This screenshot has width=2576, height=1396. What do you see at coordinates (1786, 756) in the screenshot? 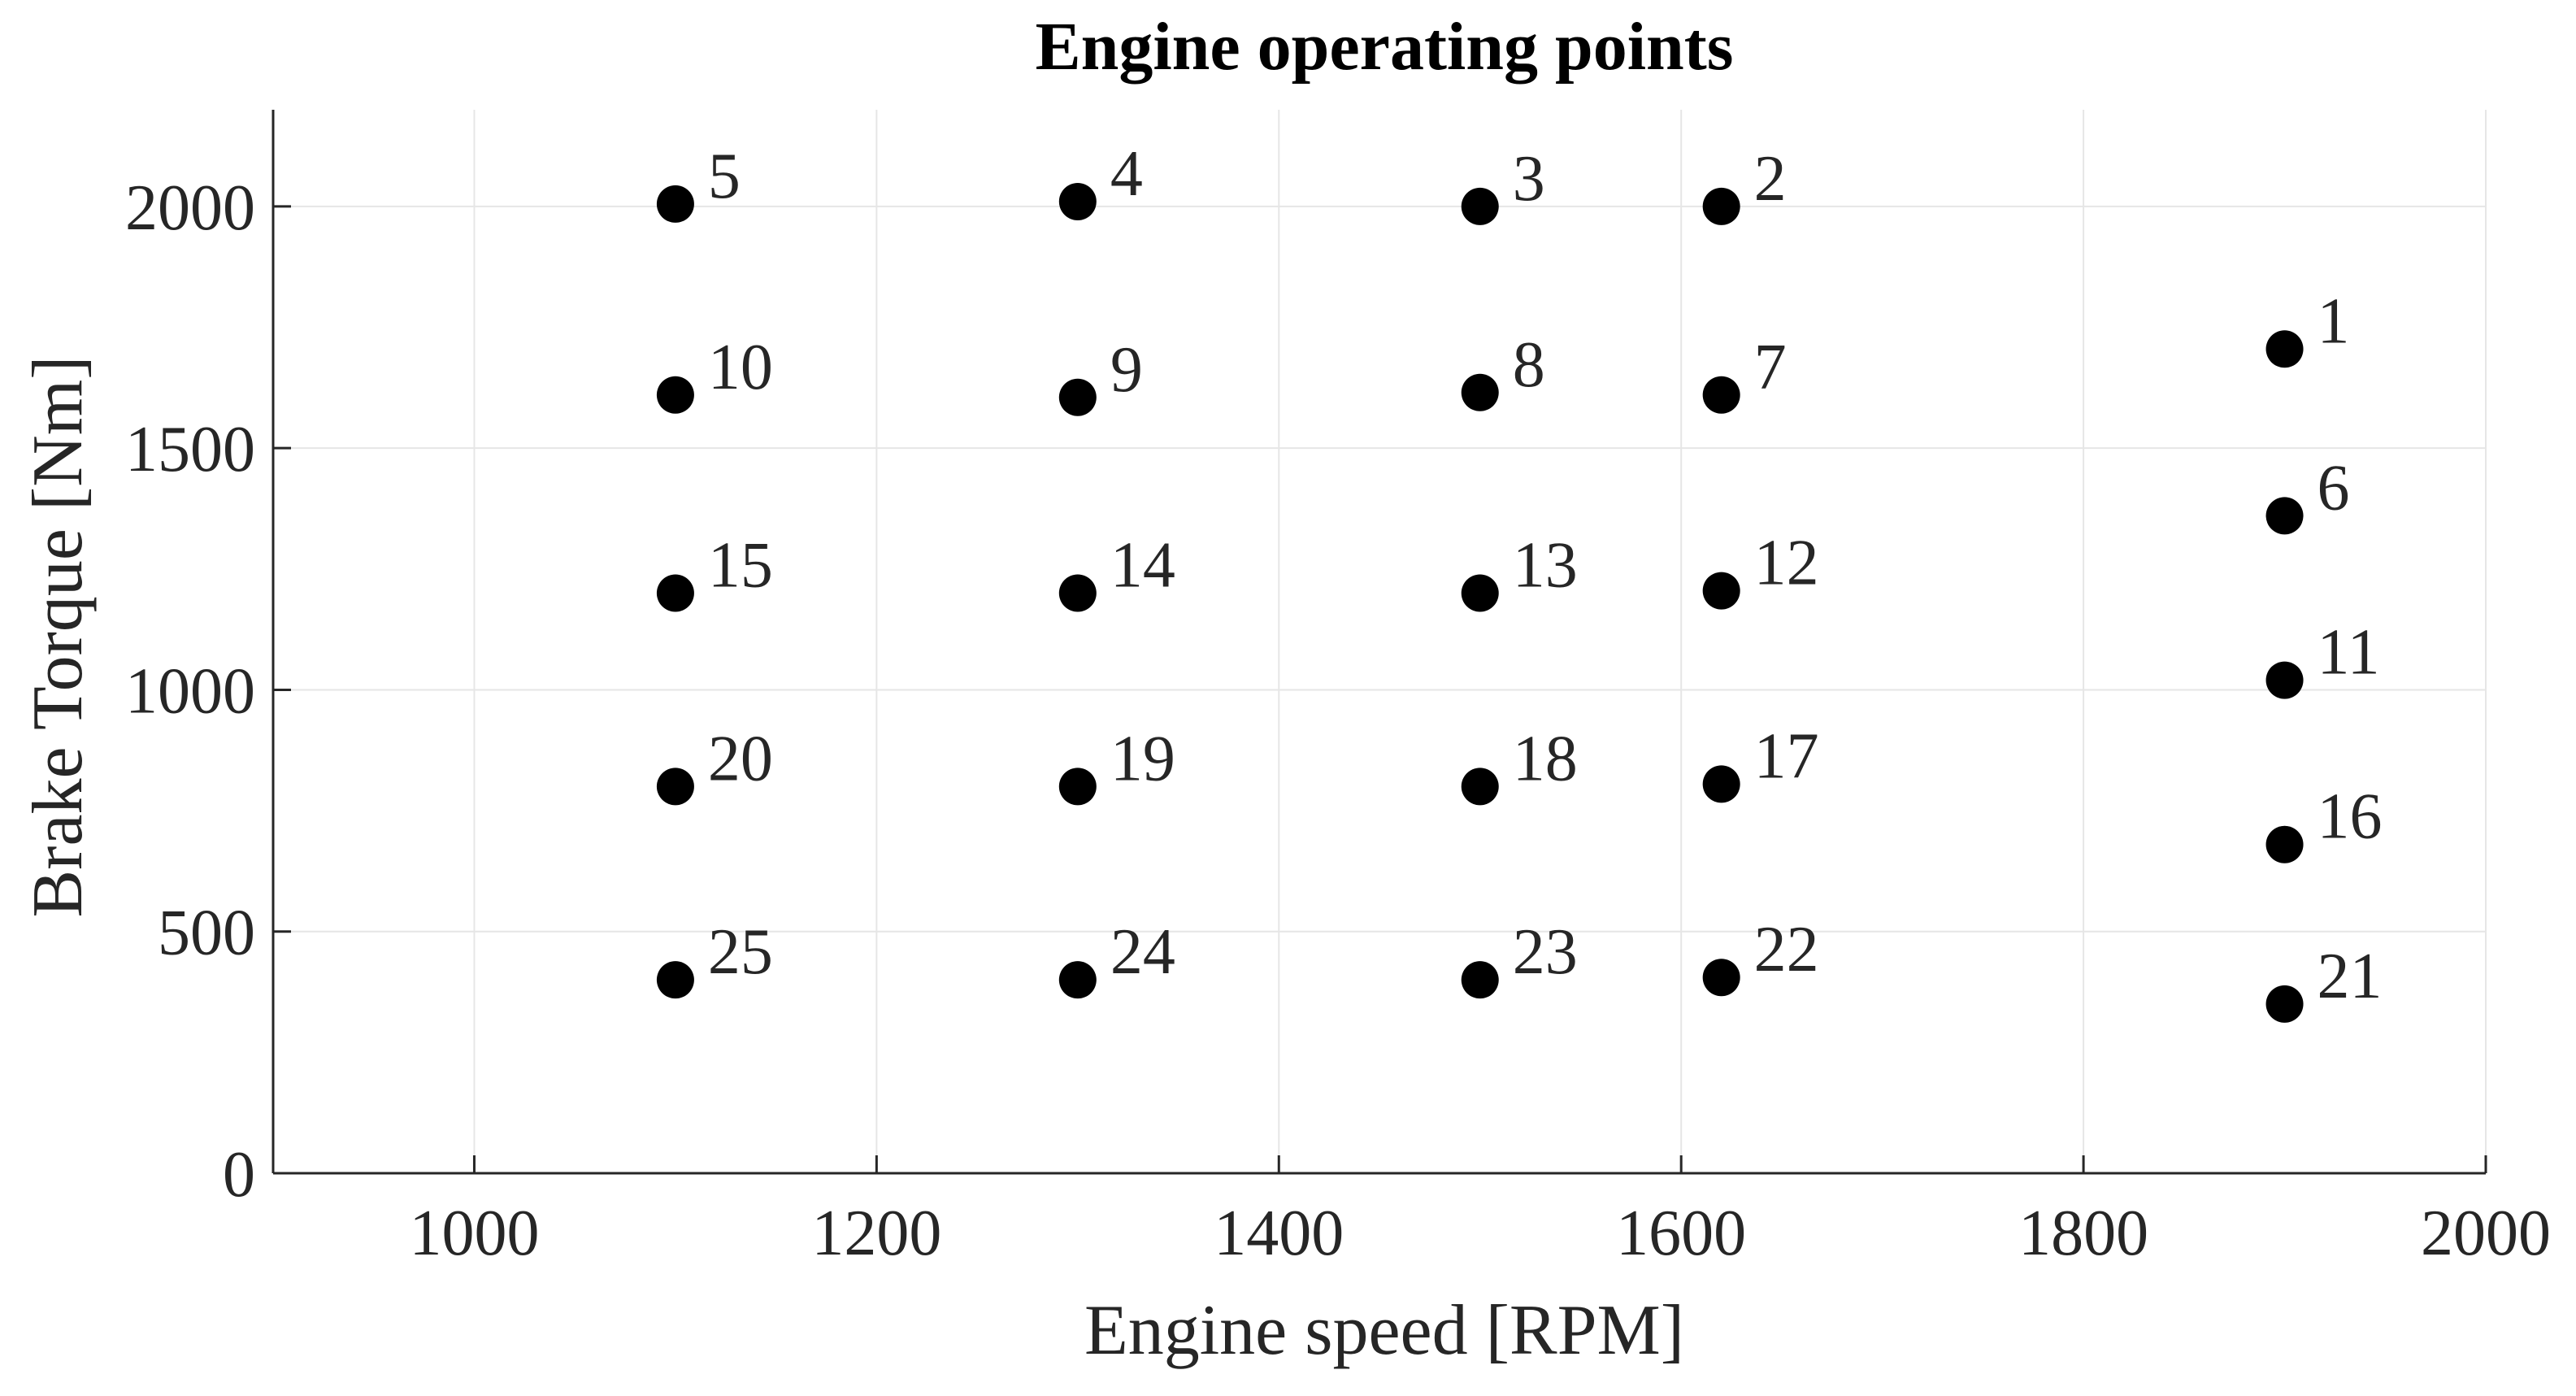
I see `data-point-label: 17` at bounding box center [1786, 756].